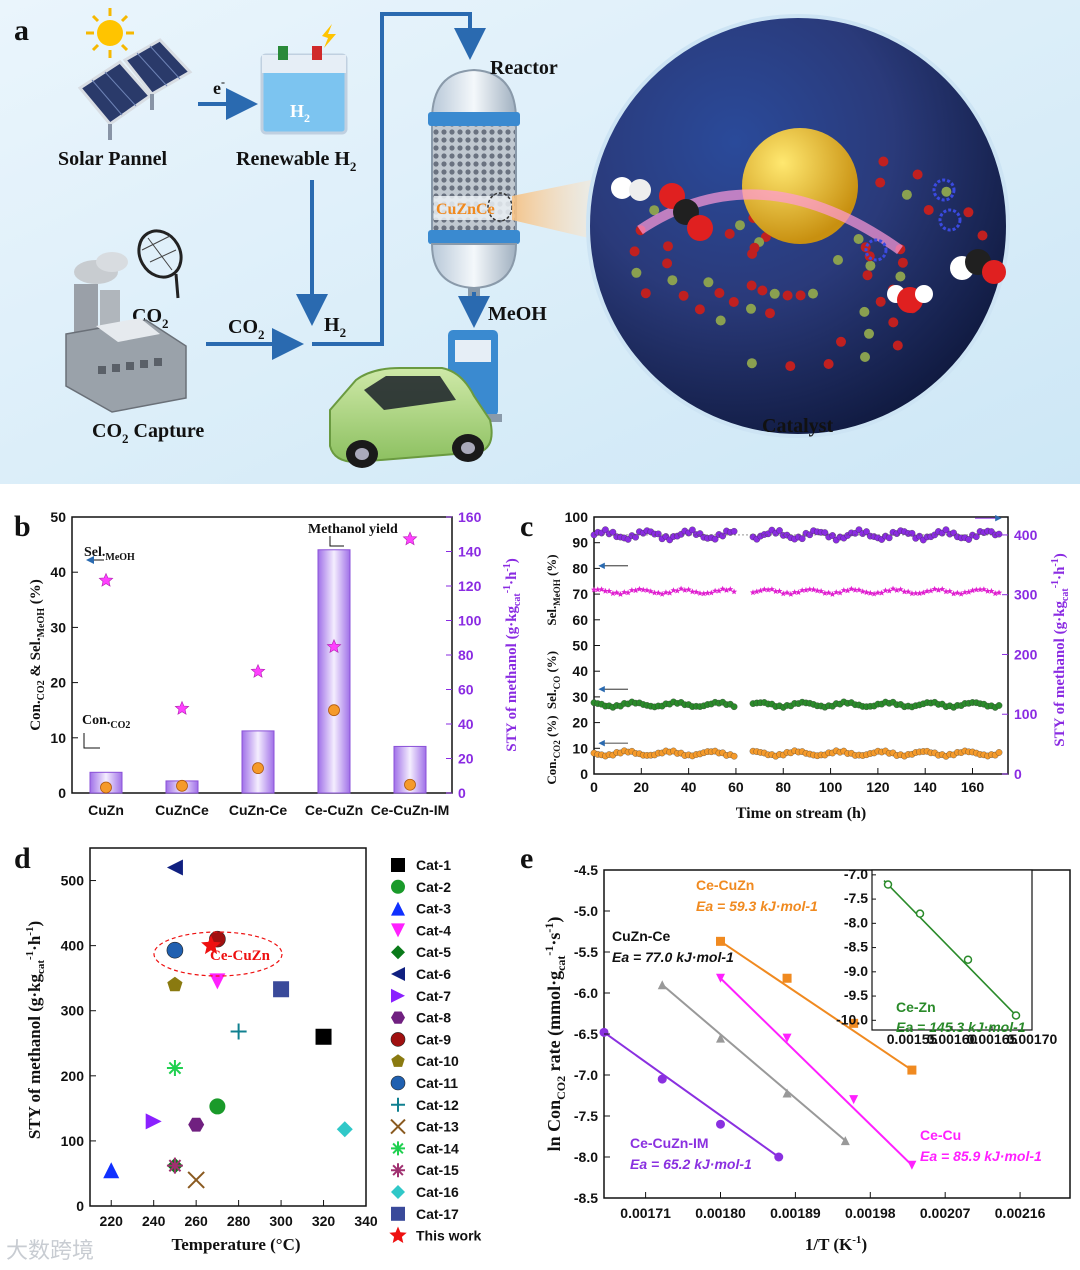  What do you see at coordinates (555, 1034) in the screenshot?
I see `e-ylabel: ln ConCO2 rate (mmol·gcat-1·s-1)` at bounding box center [555, 1034].